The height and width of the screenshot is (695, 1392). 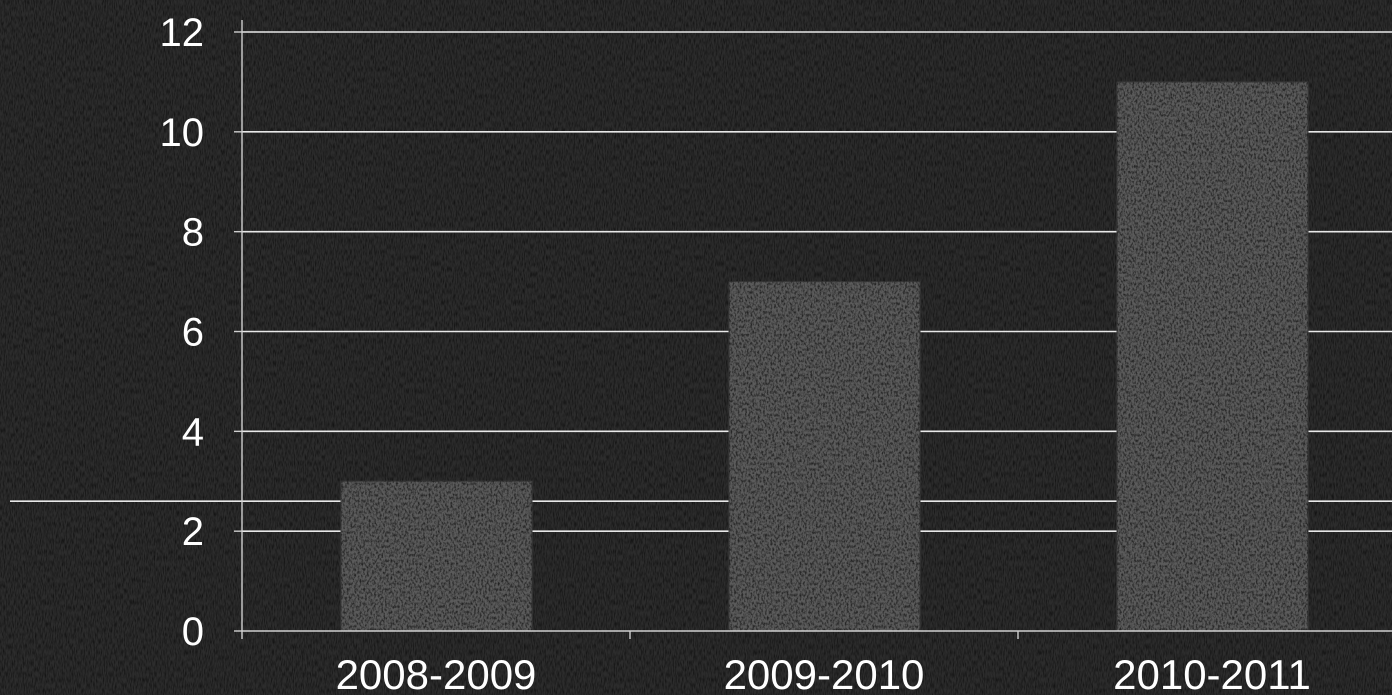 What do you see at coordinates (436, 556) in the screenshot?
I see `bar-texture-2008-2009` at bounding box center [436, 556].